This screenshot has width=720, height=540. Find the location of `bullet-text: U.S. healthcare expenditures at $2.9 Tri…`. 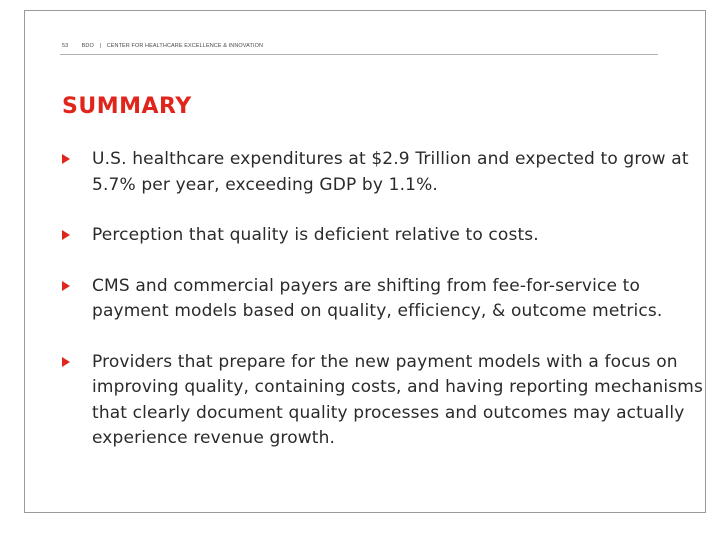

bullet-text: U.S. healthcare expenditures at $2.9 Tri… is located at coordinates (390, 172).